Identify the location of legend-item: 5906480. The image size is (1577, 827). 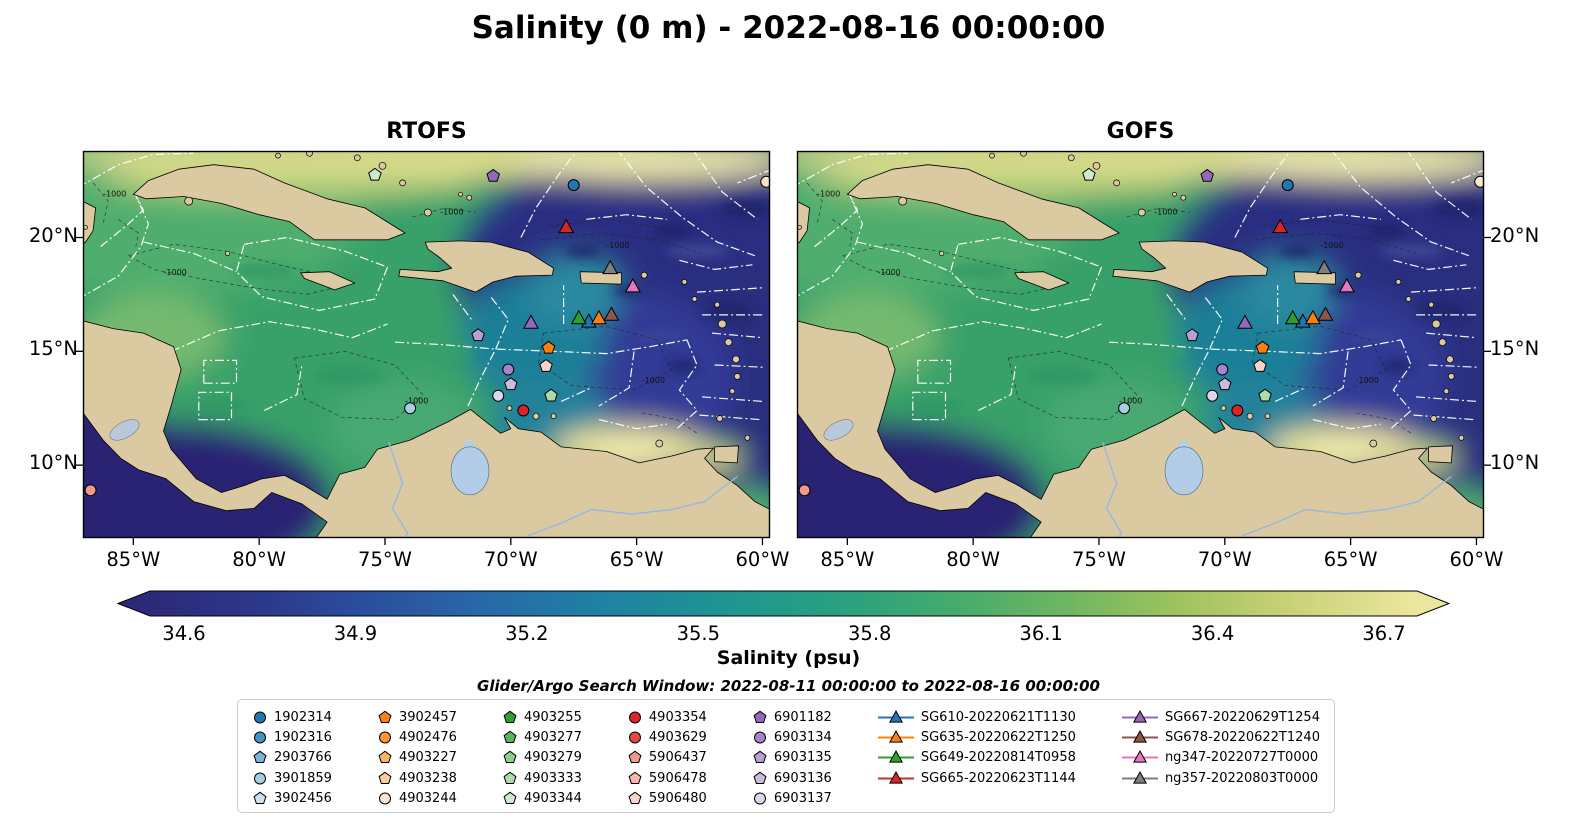
(667, 799).